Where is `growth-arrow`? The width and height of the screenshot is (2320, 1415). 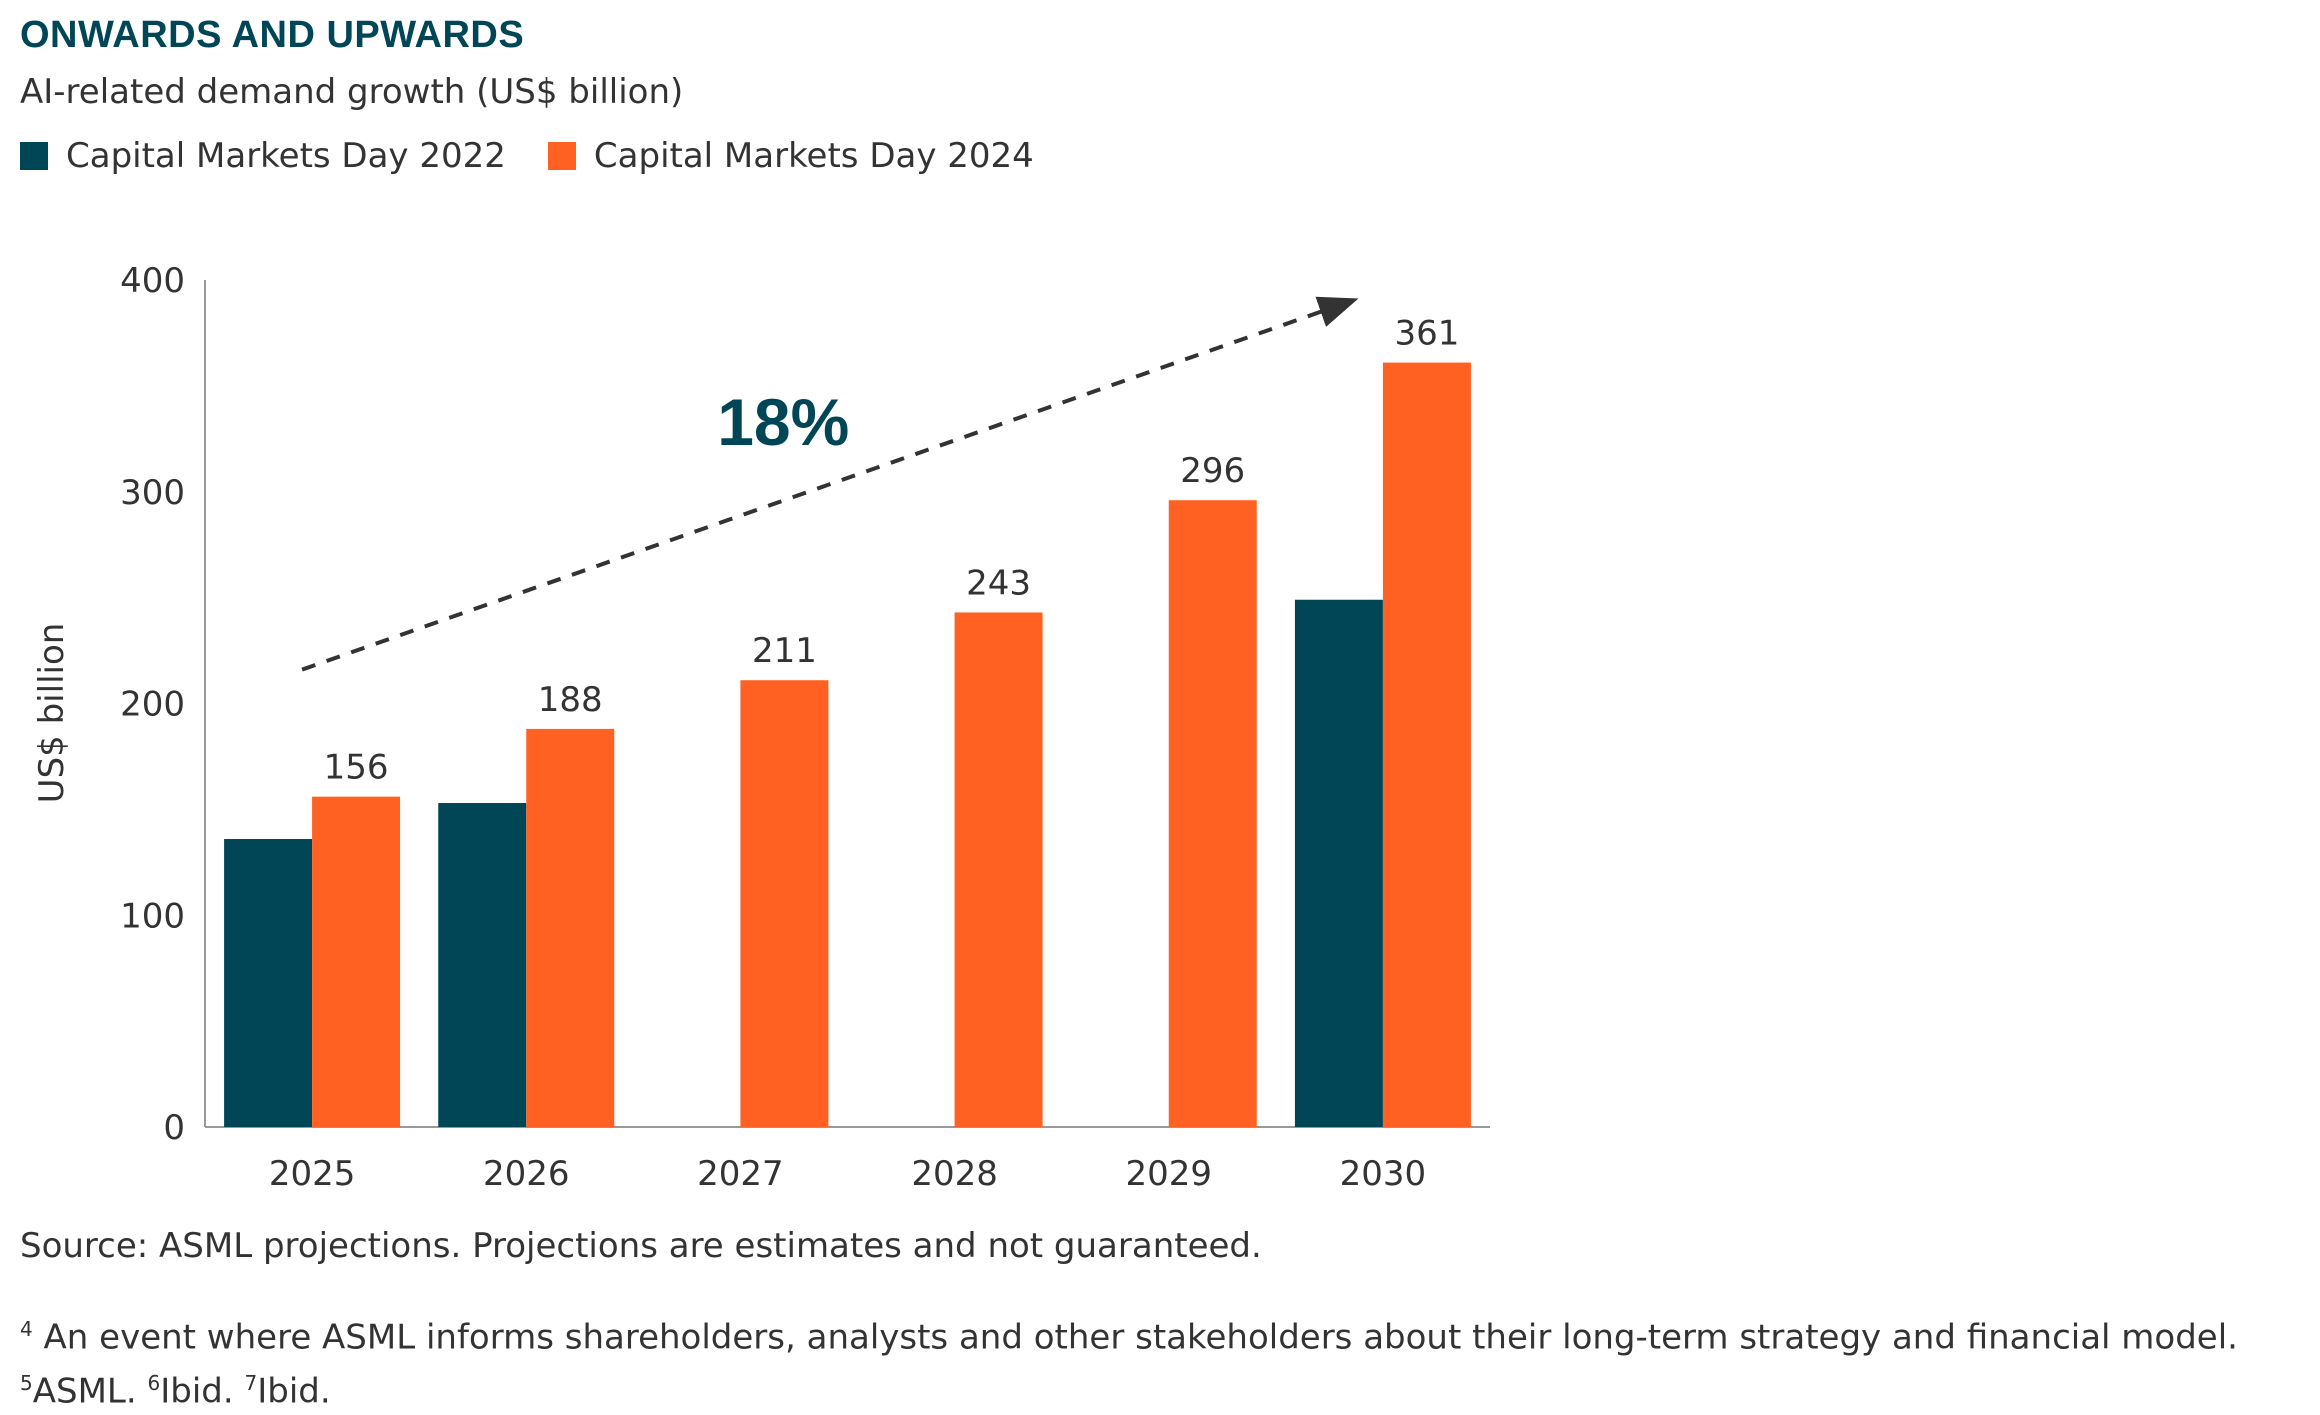
growth-arrow is located at coordinates (830, 484).